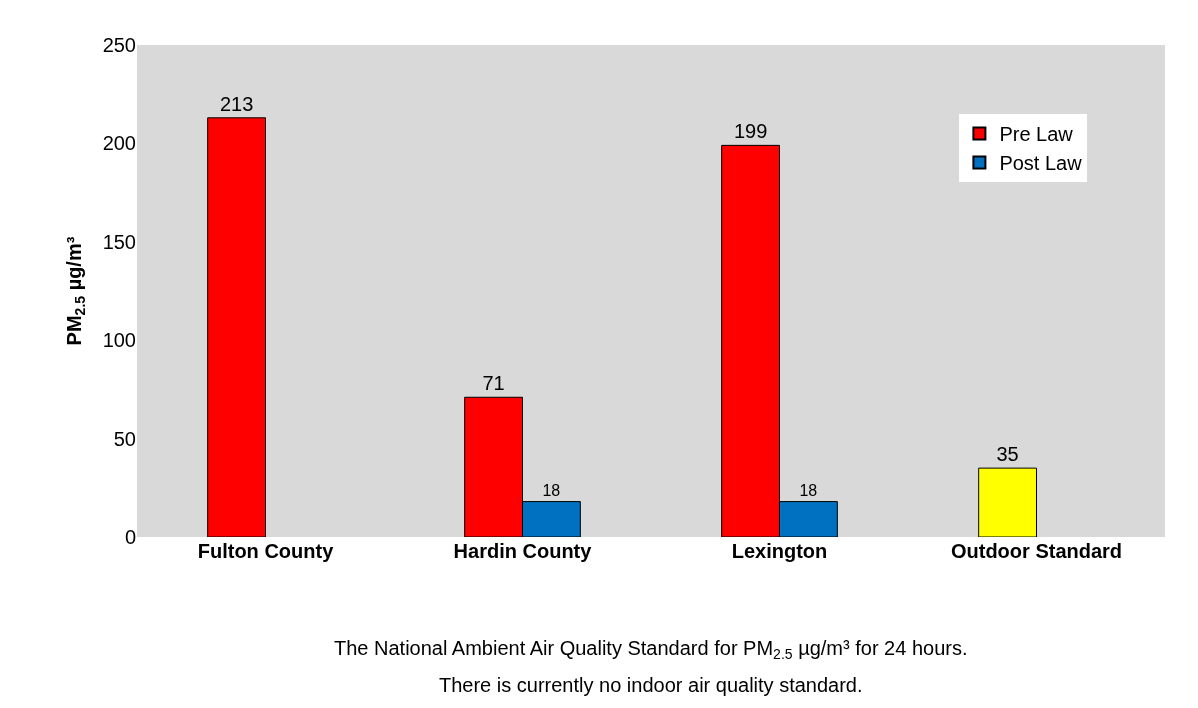 This screenshot has width=1198, height=708. Describe the element at coordinates (119, 143) in the screenshot. I see `y-tick-label: 200` at that location.